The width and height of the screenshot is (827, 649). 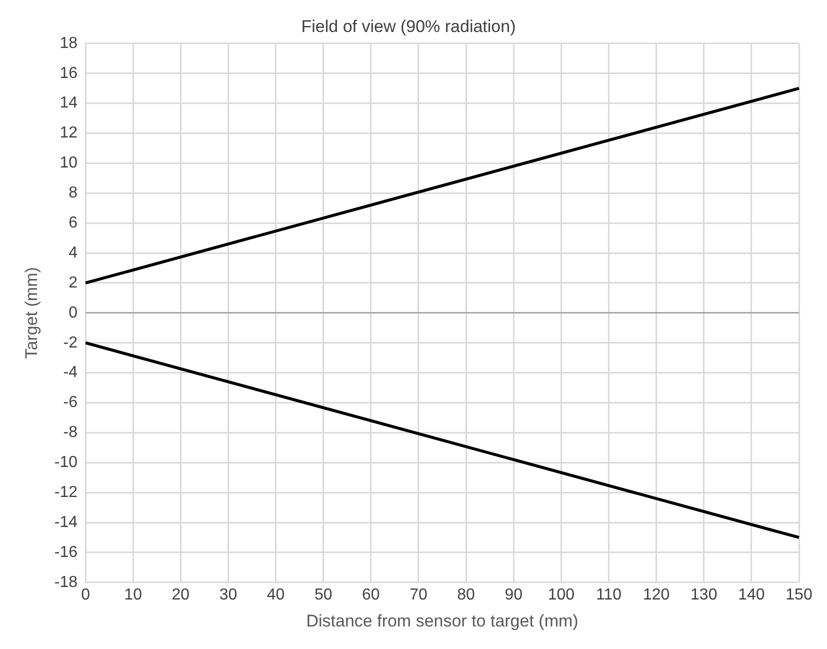 I want to click on x-tick-label: 110, so click(x=609, y=595).